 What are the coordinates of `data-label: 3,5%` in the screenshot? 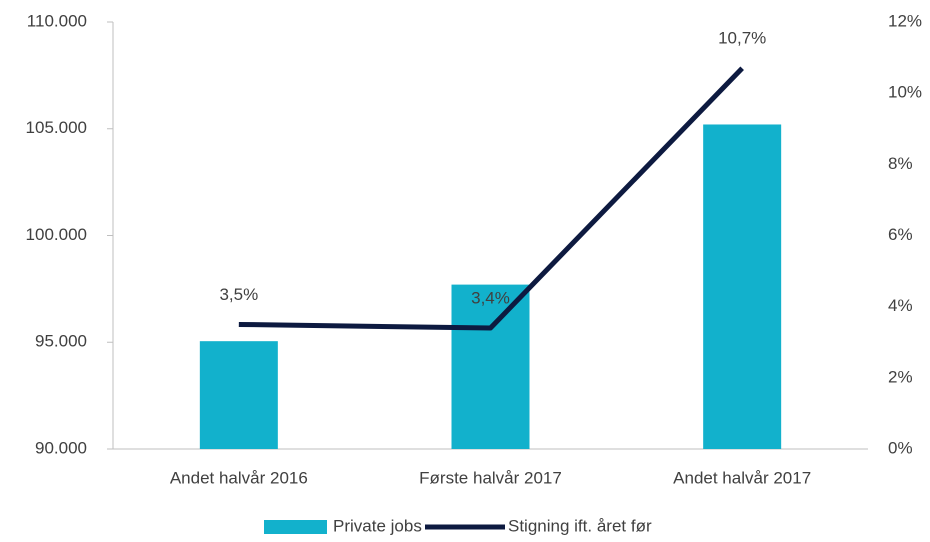 It's located at (238, 294).